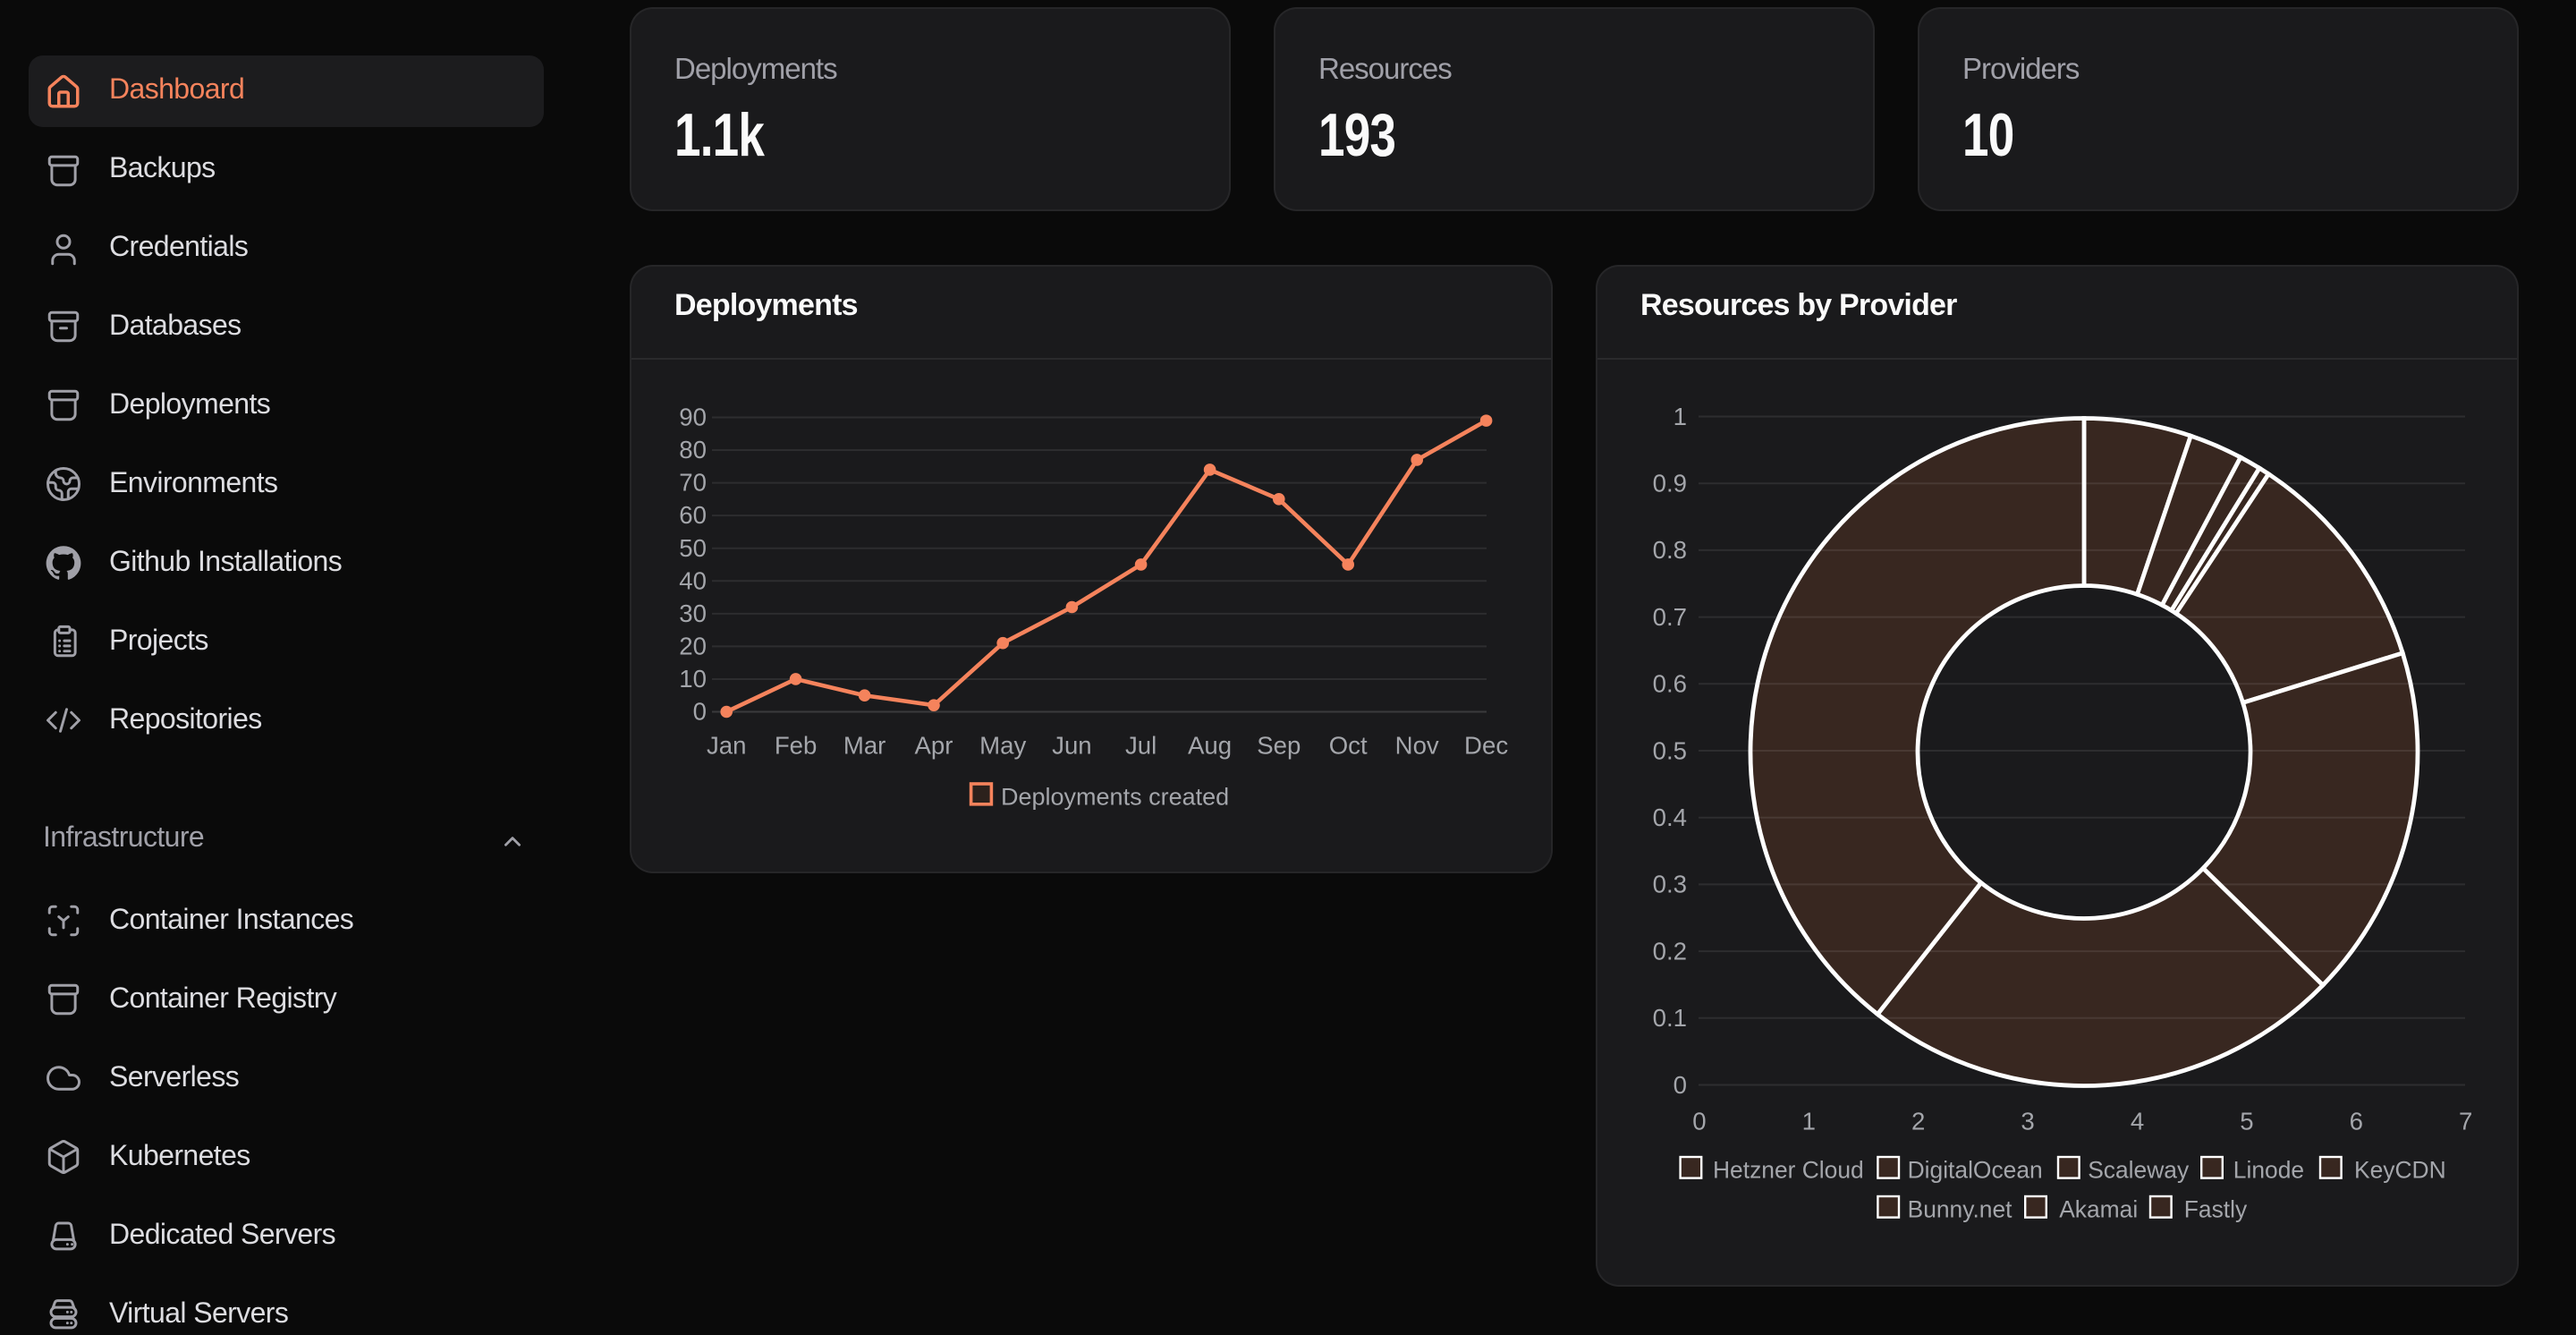 Image resolution: width=2576 pixels, height=1335 pixels. Describe the element at coordinates (1918, 1121) in the screenshot. I see `svg-text: 2` at that location.